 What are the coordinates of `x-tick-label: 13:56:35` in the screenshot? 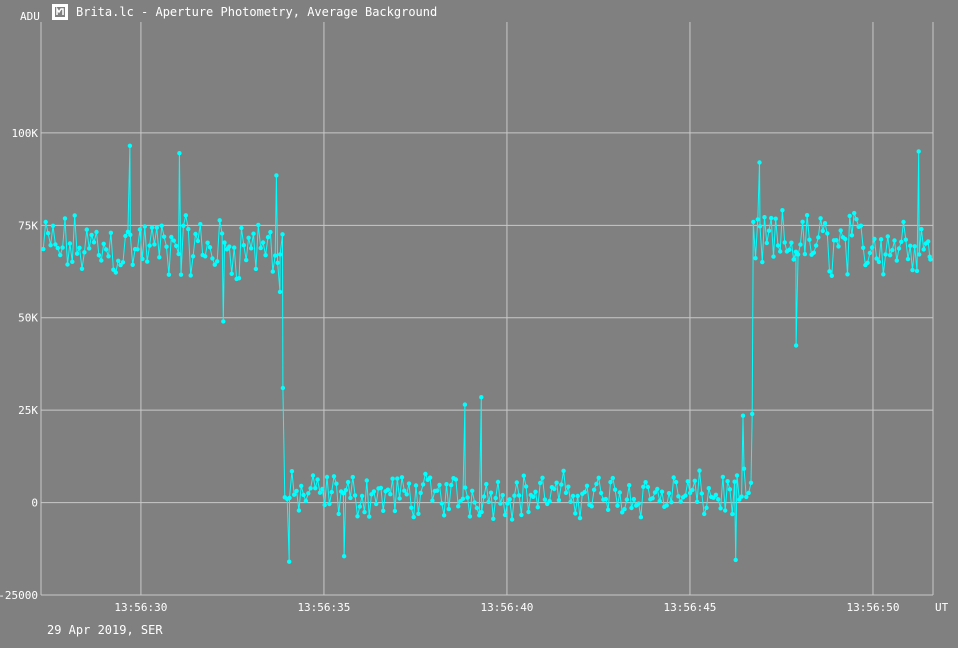 It's located at (323, 607).